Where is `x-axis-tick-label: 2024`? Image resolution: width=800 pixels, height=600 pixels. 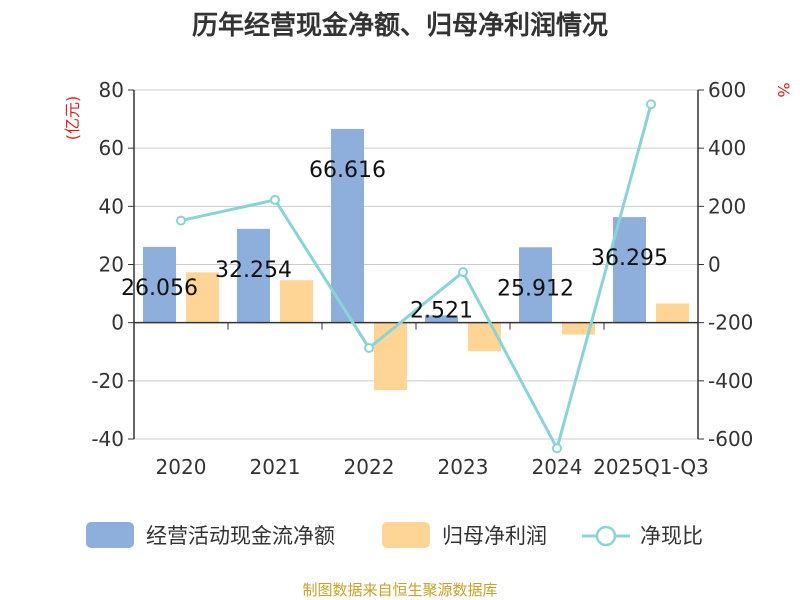
x-axis-tick-label: 2024 is located at coordinates (557, 467).